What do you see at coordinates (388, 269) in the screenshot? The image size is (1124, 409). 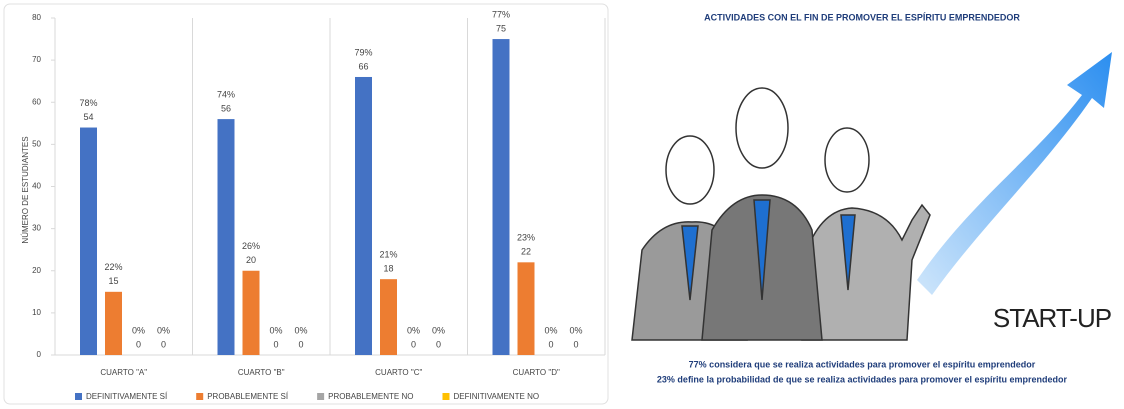 I see `value-label: 18` at bounding box center [388, 269].